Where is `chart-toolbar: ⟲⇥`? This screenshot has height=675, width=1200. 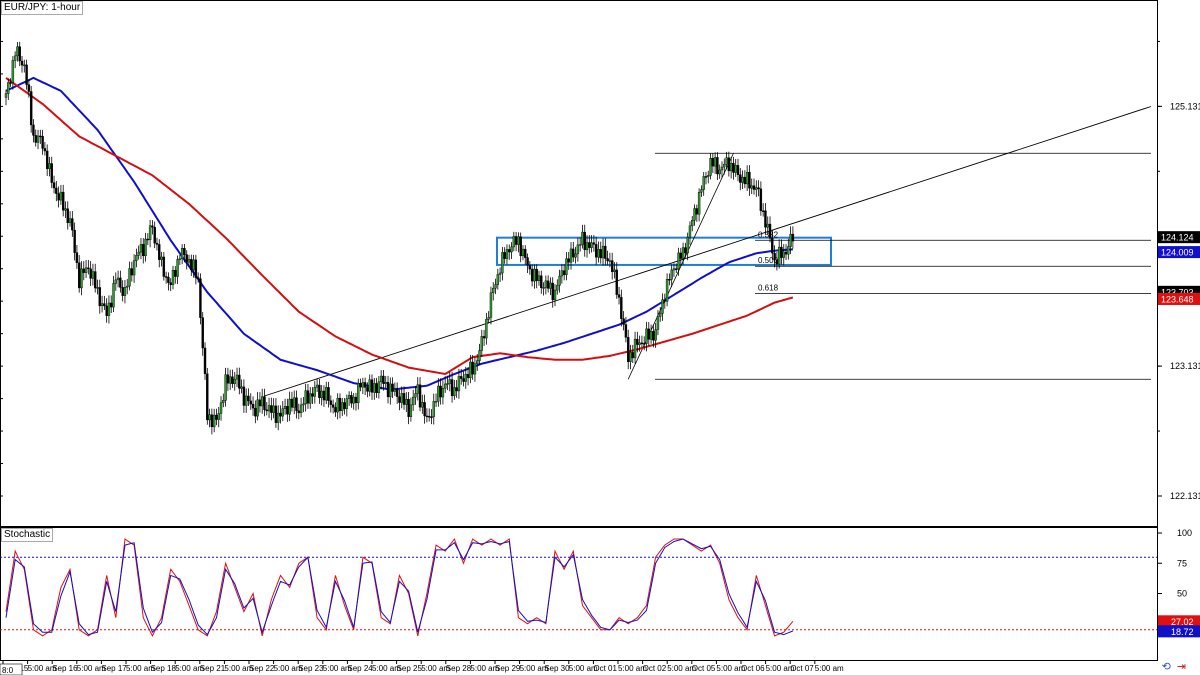
chart-toolbar: ⟲⇥ is located at coordinates (1177, 666).